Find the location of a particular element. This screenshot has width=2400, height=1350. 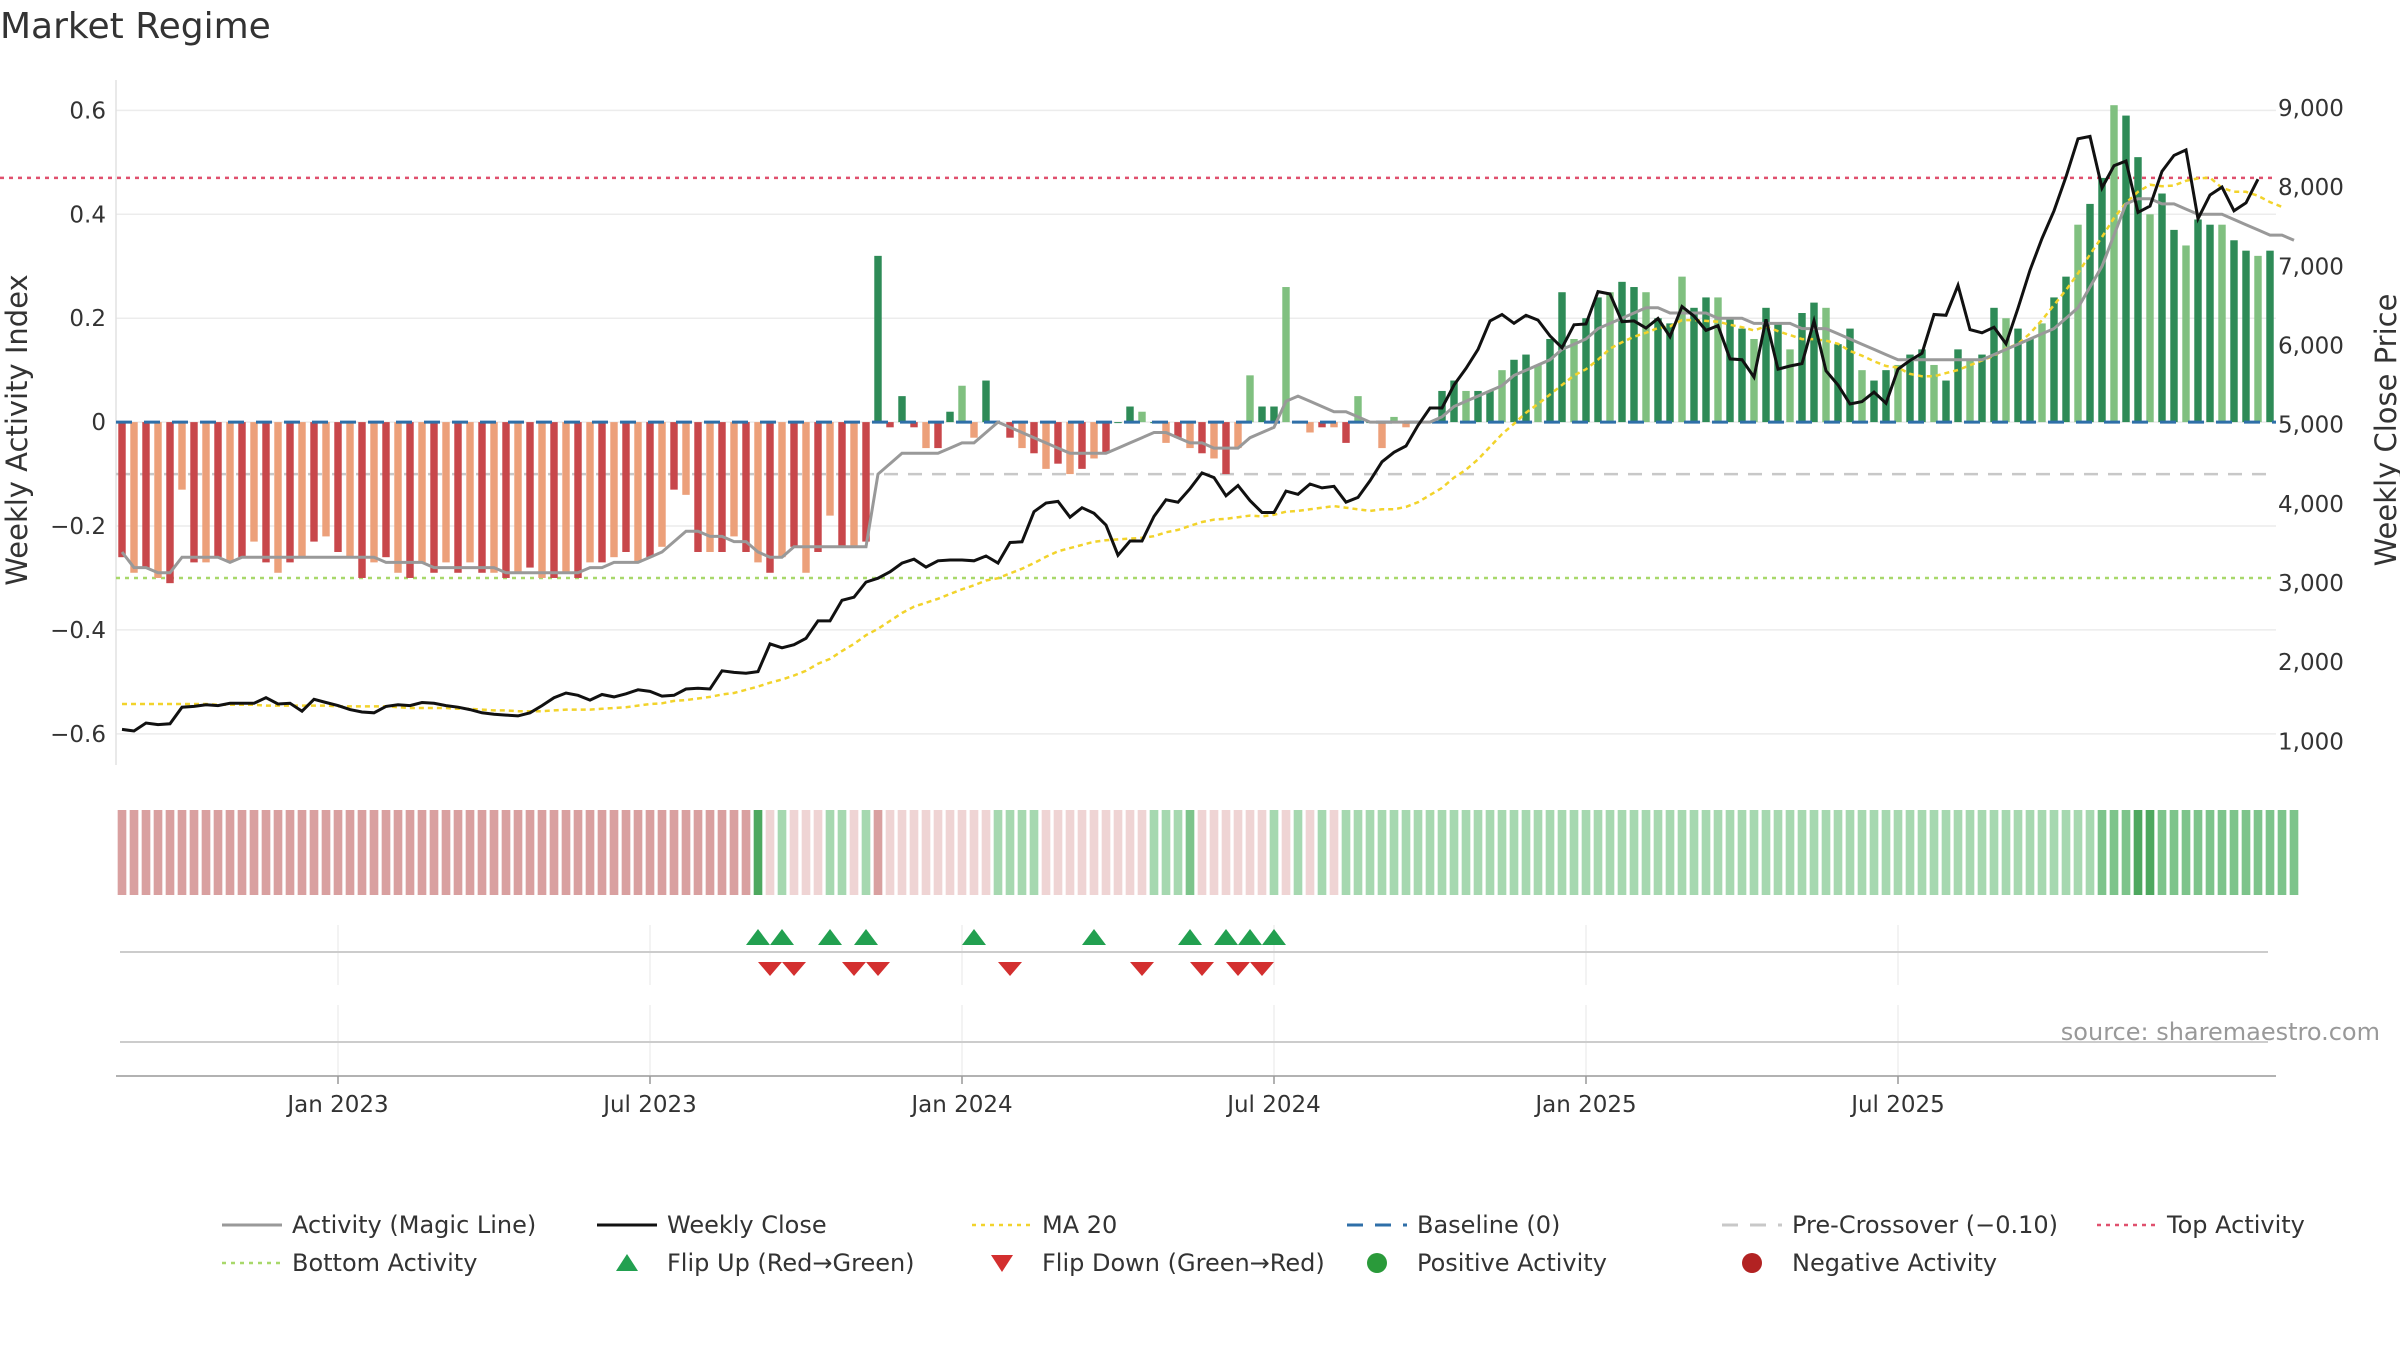

legend-label: Top Activity is located at coordinates (2235, 1225).